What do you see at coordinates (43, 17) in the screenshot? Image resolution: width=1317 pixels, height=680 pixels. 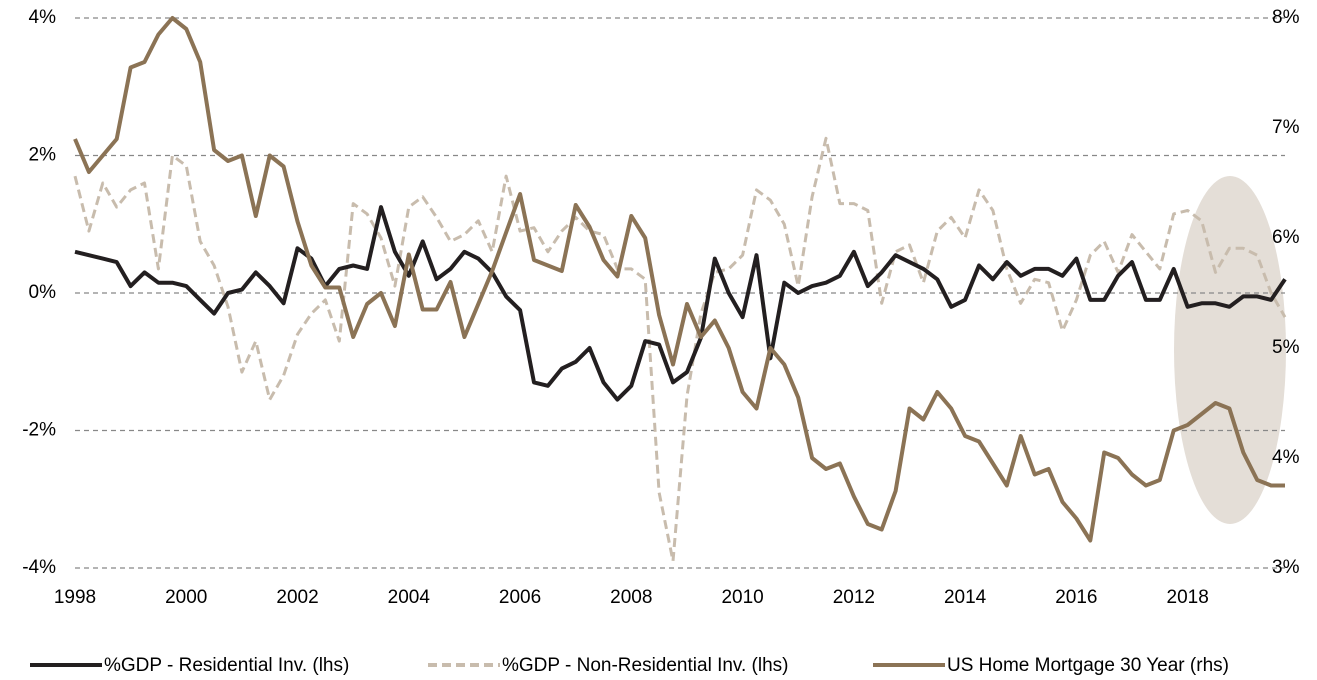 I see `y-tick-label: 4%` at bounding box center [43, 17].